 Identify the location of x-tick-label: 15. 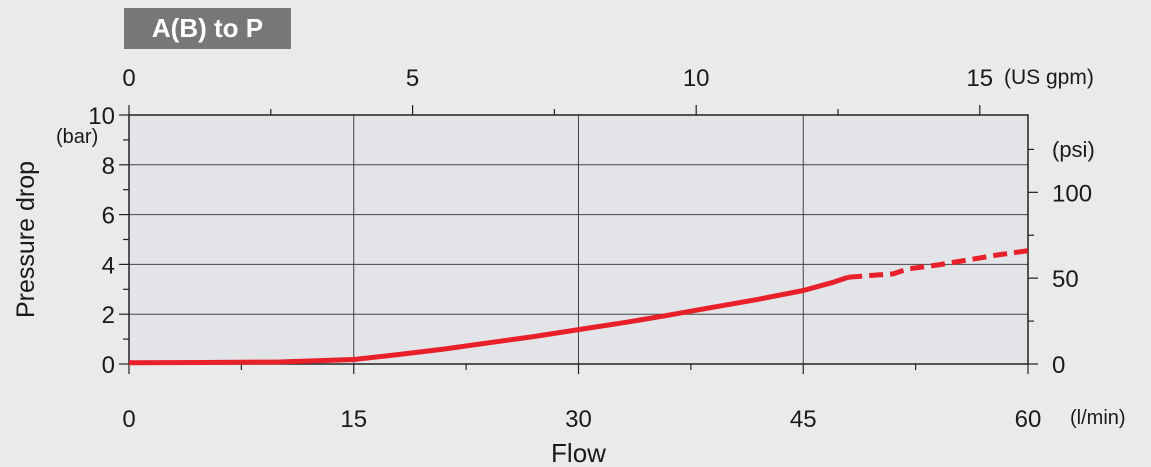
(353, 419).